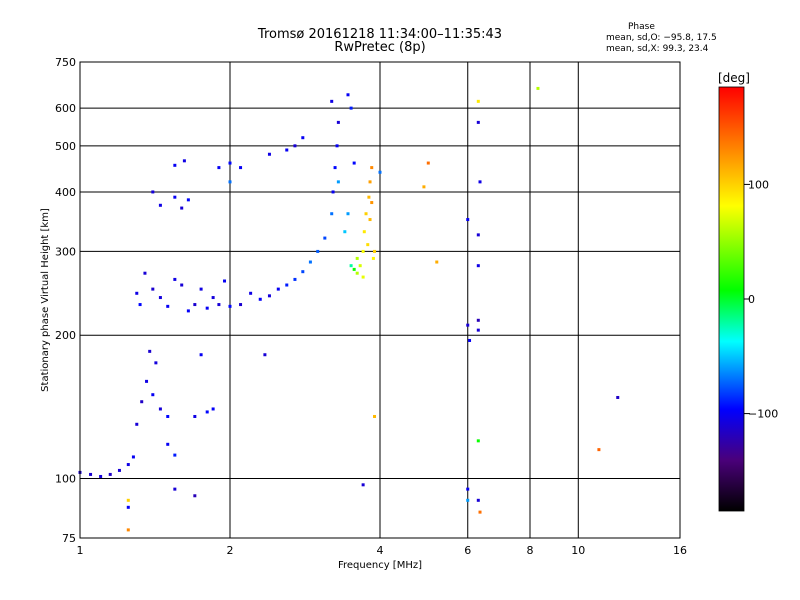  I want to click on chart-title: Tromsø 20161218 11:34:00–11:35:43, so click(380, 34).